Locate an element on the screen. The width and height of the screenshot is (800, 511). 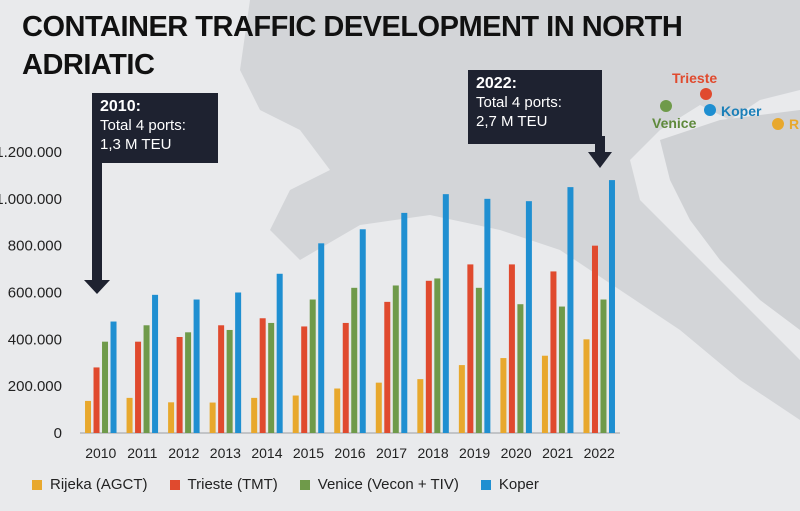
venice-dot is located at coordinates (666, 106).